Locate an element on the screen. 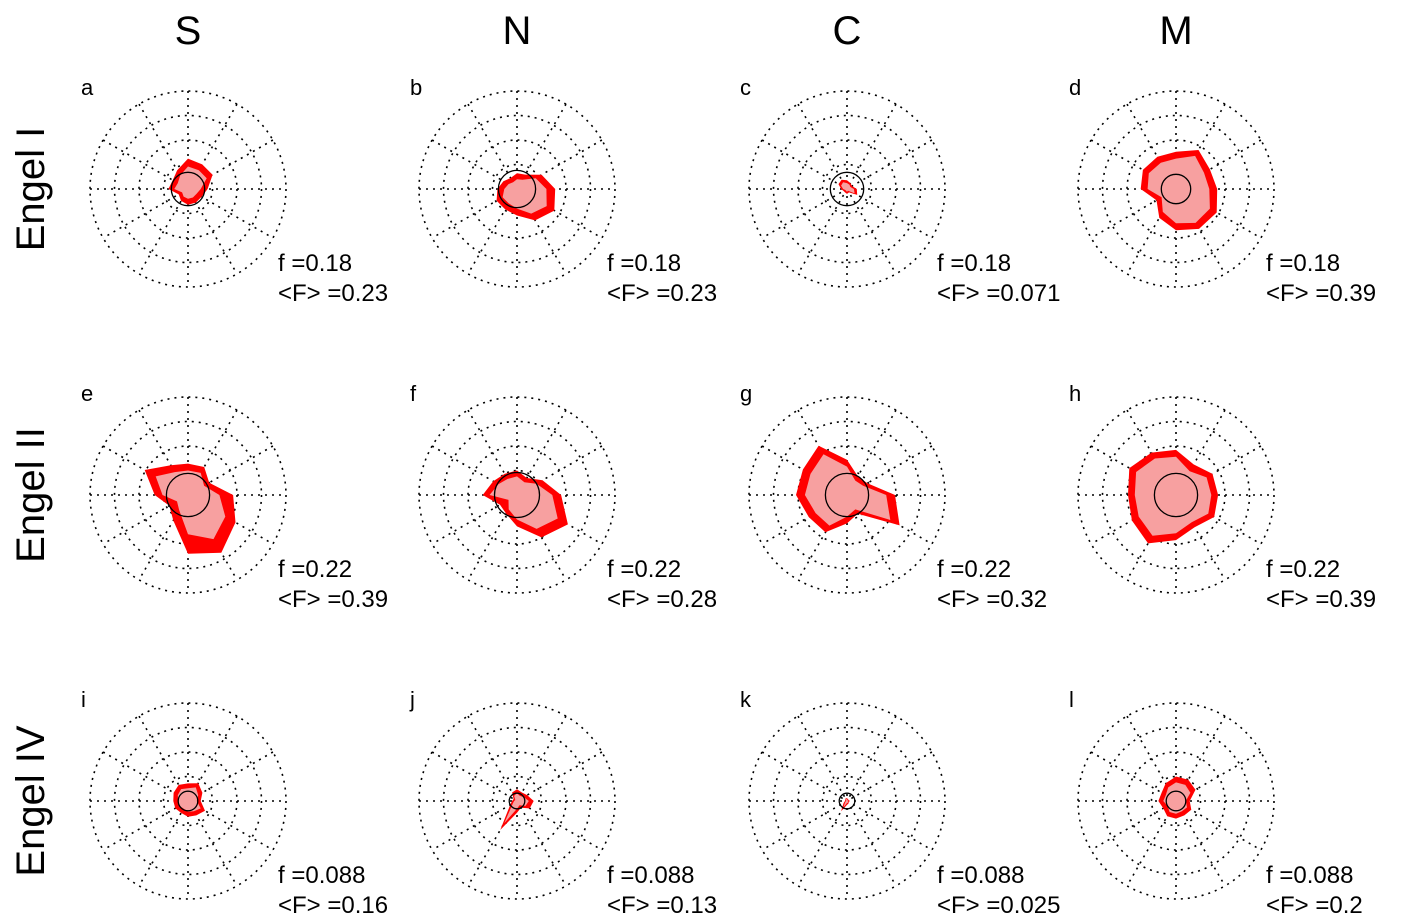  polar-panel-a: a f =0.18 <F> =0.23 is located at coordinates (234, 191).